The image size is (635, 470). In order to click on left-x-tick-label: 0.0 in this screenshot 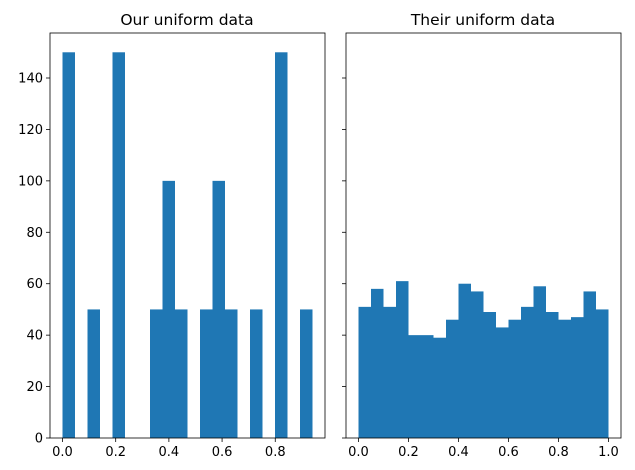, I will do `click(62, 452)`.